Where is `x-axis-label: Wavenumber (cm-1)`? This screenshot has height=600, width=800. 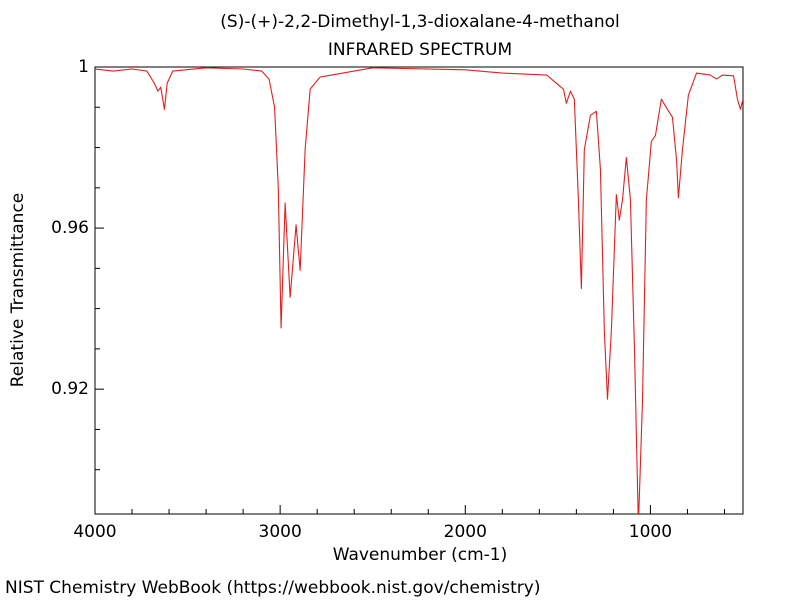
x-axis-label: Wavenumber (cm-1) is located at coordinates (420, 555).